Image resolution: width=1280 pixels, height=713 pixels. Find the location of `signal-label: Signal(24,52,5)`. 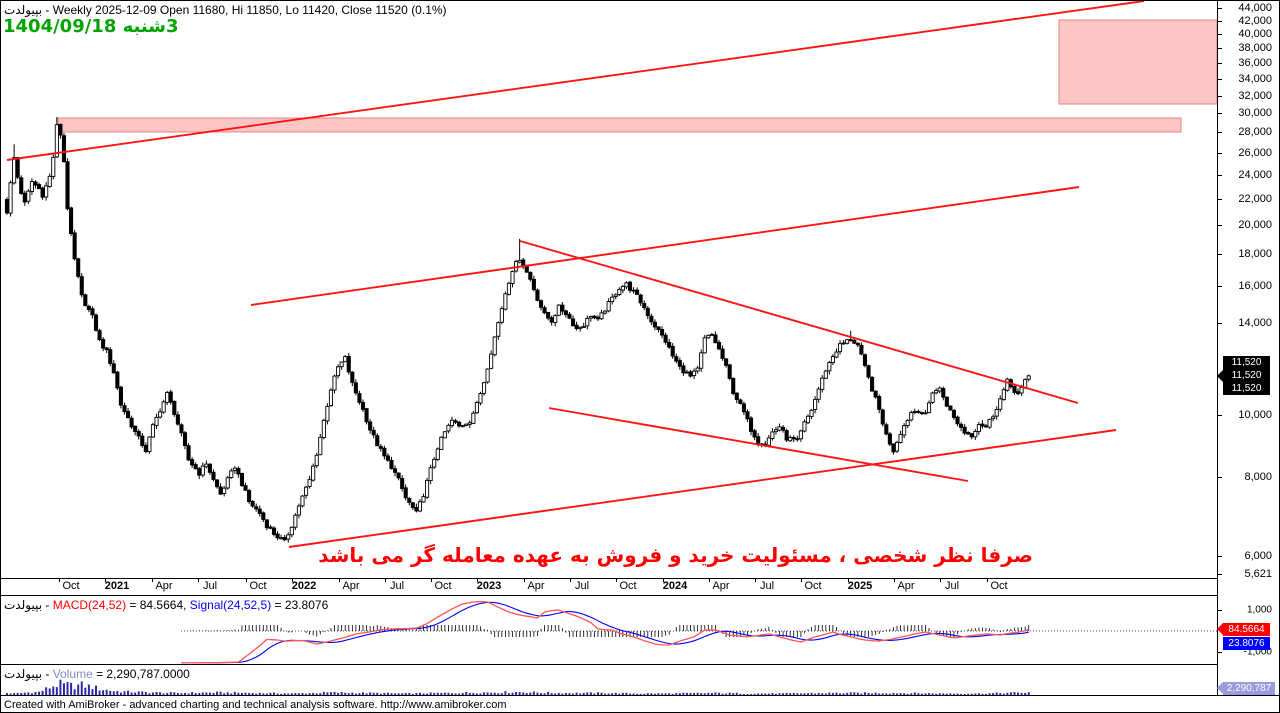

signal-label: Signal(24,52,5) is located at coordinates (229, 605).